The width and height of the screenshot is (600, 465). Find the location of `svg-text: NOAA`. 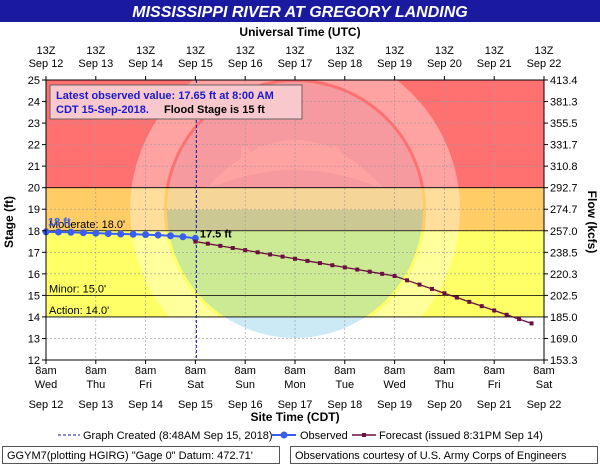

svg-text: NOAA is located at coordinates (295, 159).